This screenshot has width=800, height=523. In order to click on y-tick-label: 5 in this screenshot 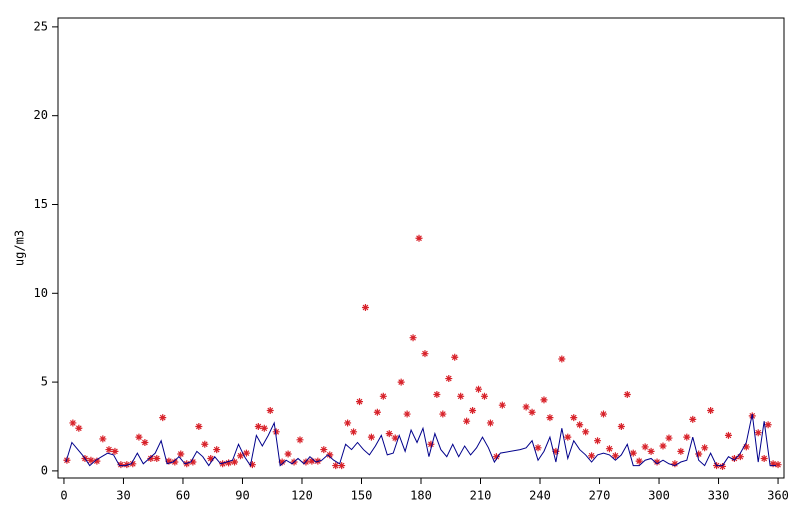, I will do `click(44, 382)`.